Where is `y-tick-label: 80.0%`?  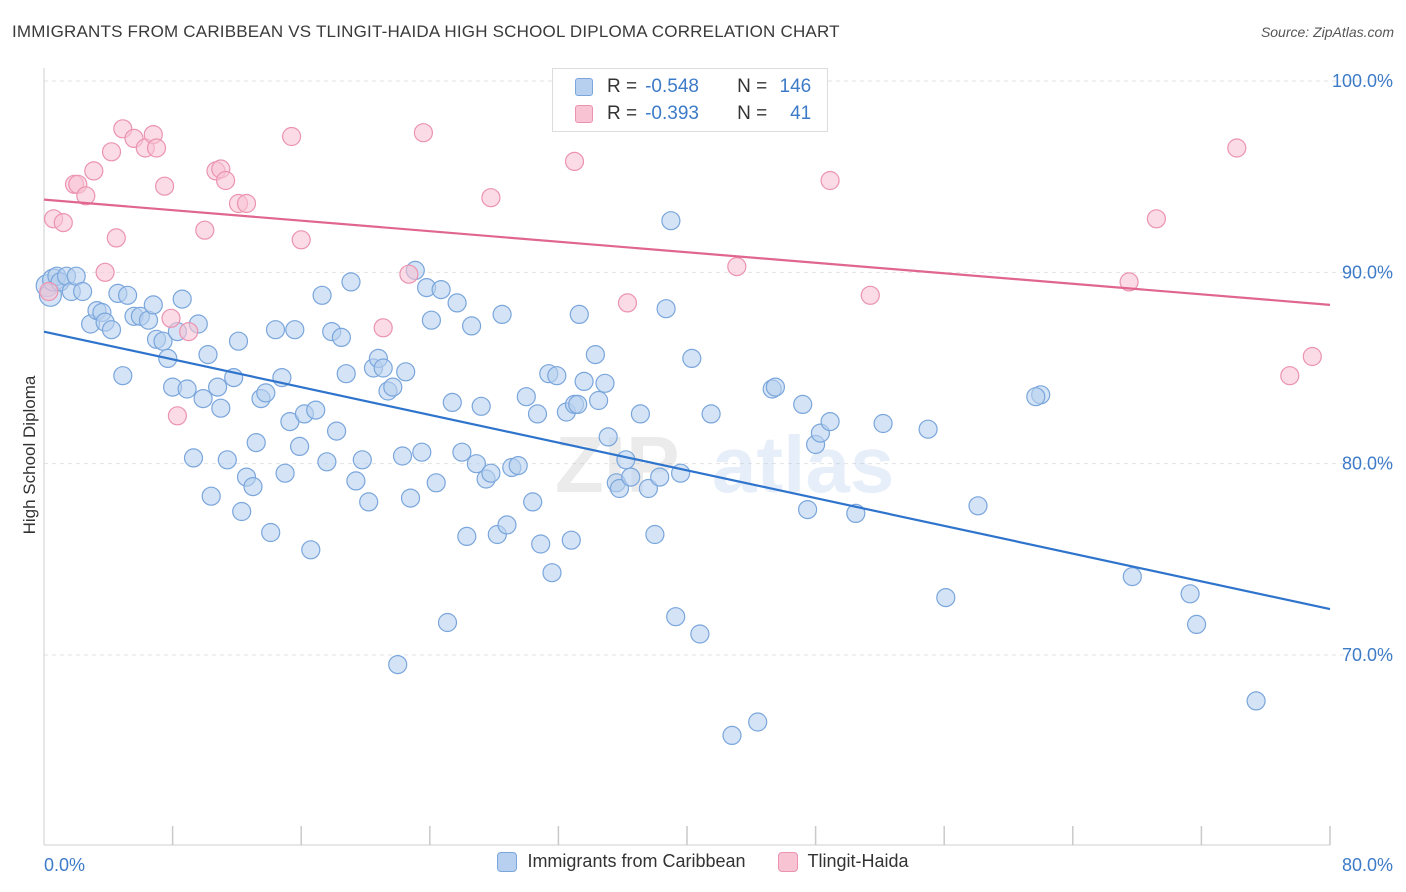 y-tick-label: 80.0% is located at coordinates (1367, 464).